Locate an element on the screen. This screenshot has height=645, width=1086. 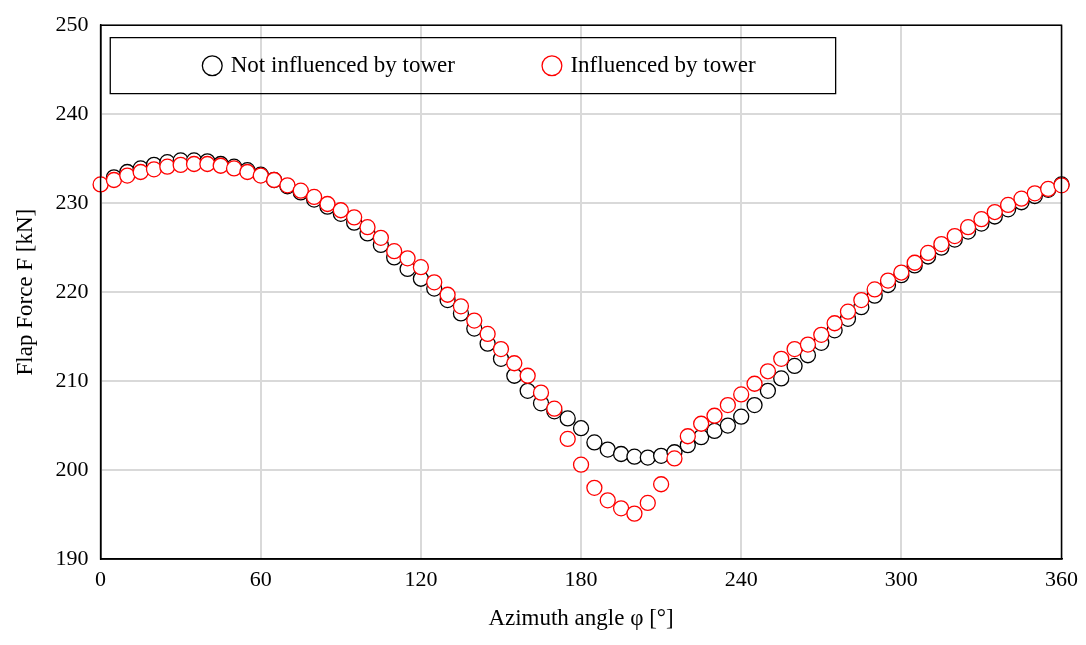
y-tick-label: 240 is located at coordinates (72, 112).